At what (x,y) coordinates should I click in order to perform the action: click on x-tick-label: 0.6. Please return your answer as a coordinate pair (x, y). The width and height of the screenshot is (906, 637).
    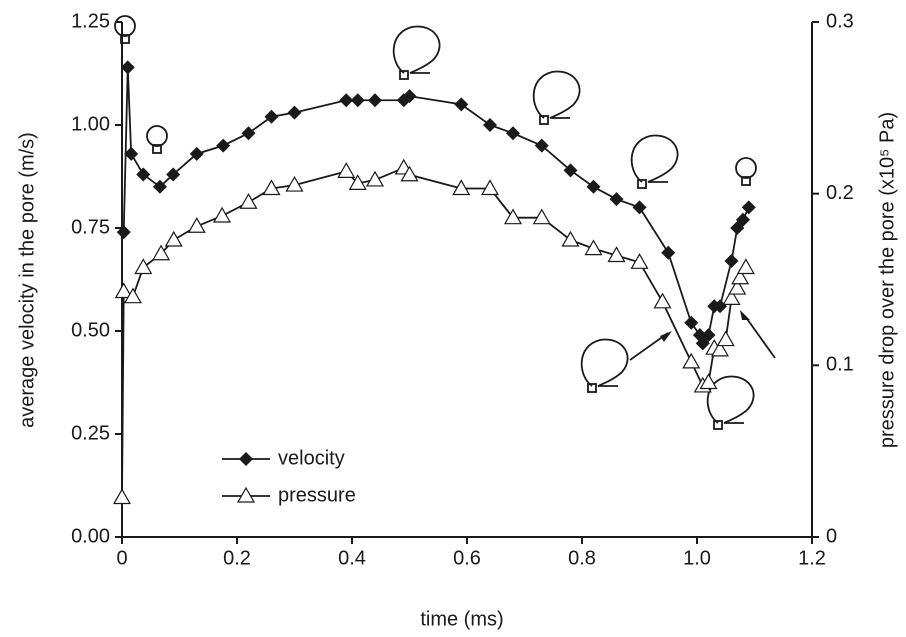
    Looking at the image, I should click on (467, 558).